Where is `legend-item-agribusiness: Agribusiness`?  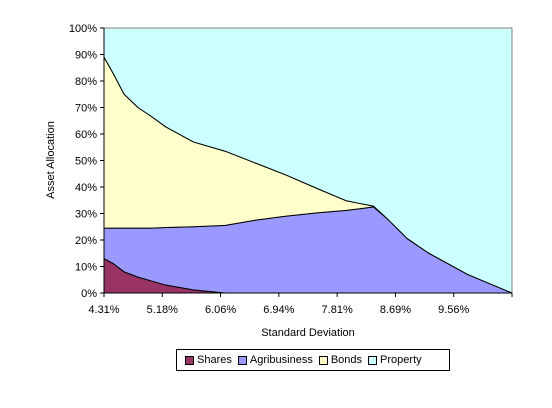 legend-item-agribusiness: Agribusiness is located at coordinates (275, 360).